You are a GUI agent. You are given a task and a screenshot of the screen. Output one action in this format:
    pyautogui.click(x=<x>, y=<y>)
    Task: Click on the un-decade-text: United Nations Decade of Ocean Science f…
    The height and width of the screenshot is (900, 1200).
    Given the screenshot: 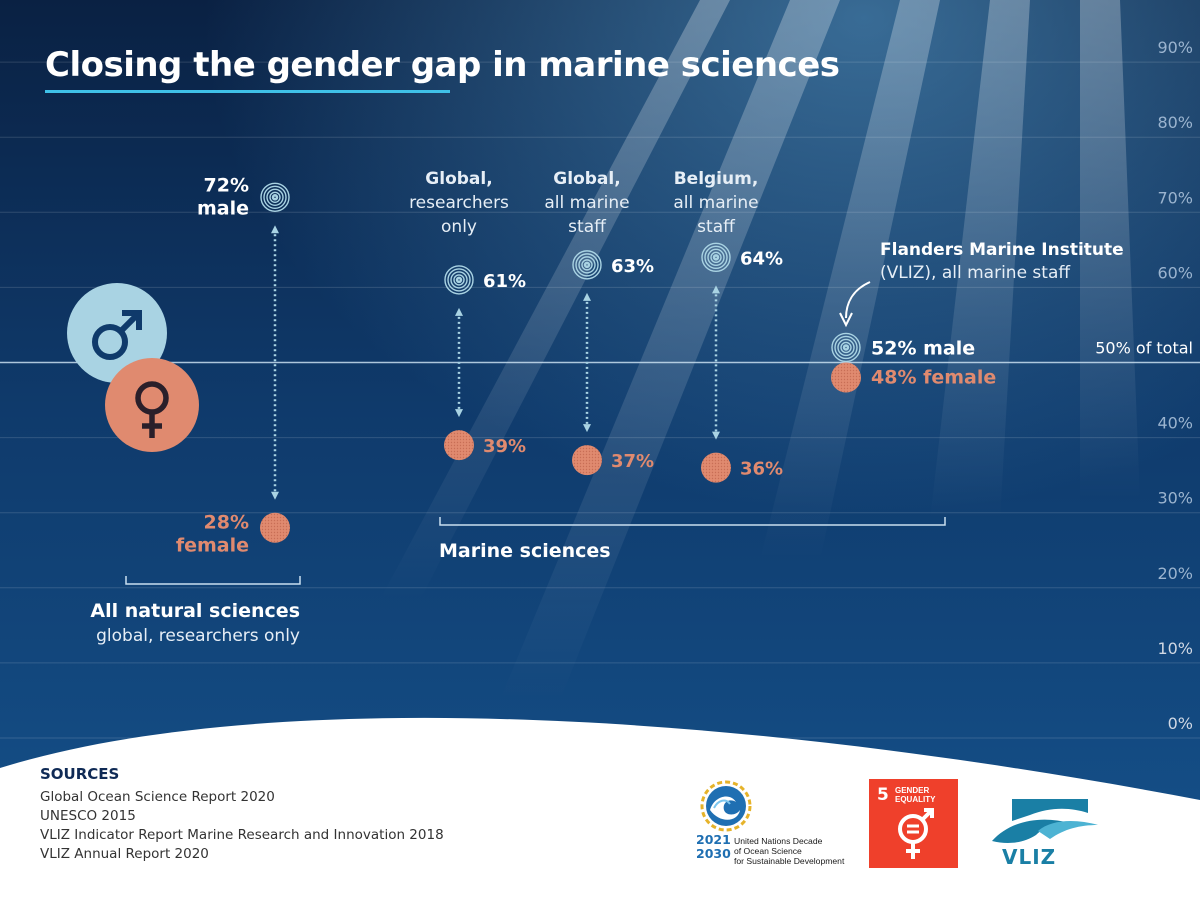 What is the action you would take?
    pyautogui.click(x=789, y=851)
    